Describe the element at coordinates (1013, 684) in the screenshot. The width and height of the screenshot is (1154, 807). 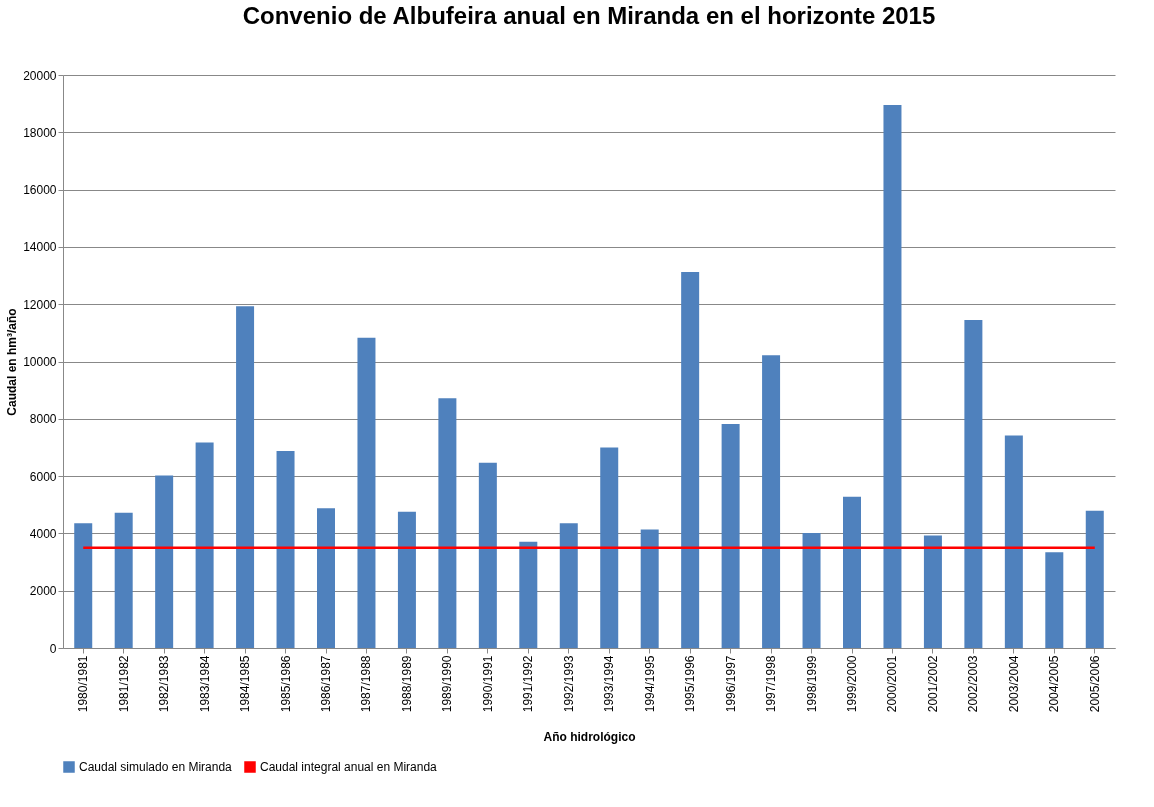
I see `x-tick-label: 2003/2004` at that location.